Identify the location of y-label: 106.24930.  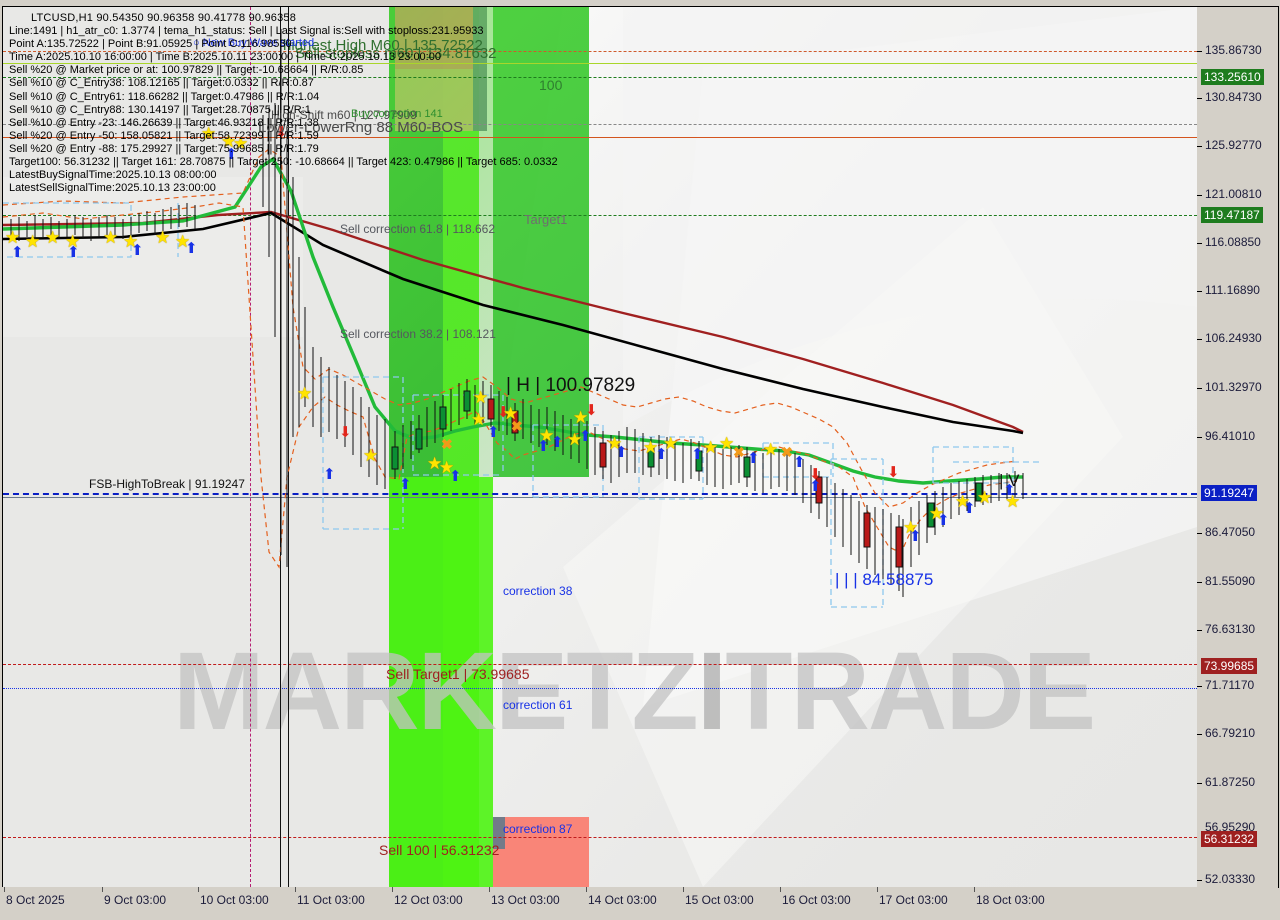
(1233, 338).